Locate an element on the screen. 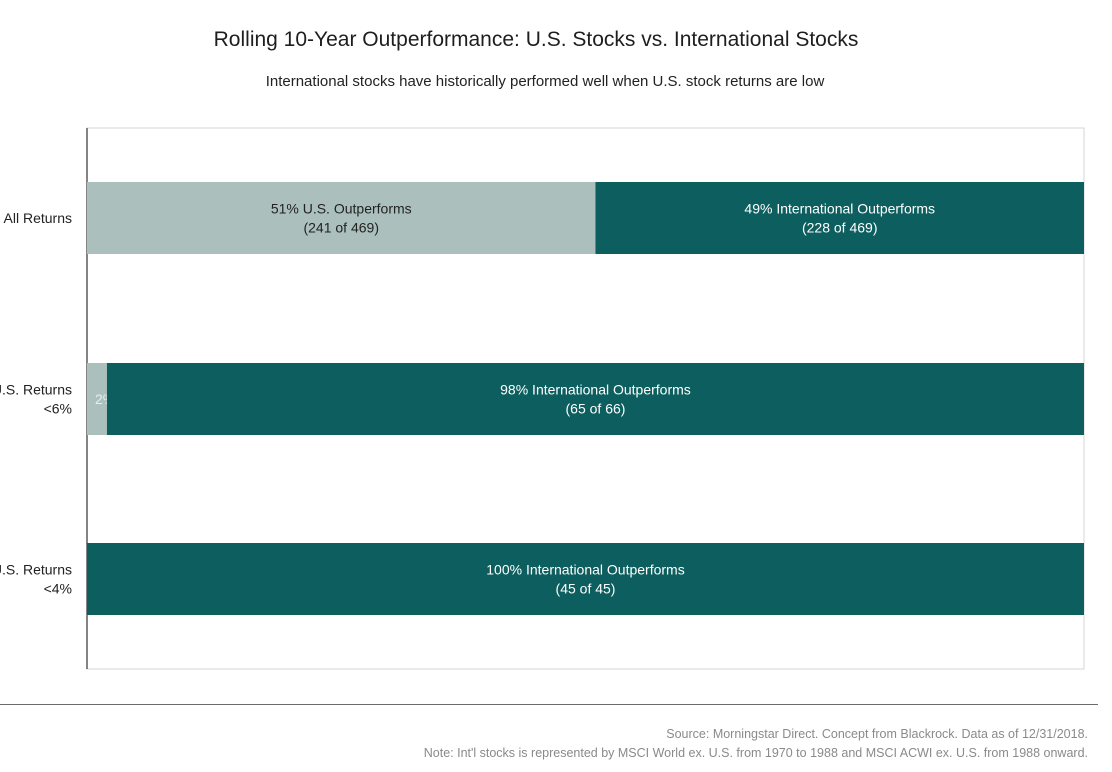 The width and height of the screenshot is (1112, 772). data-label: (45 of 45) is located at coordinates (586, 589).